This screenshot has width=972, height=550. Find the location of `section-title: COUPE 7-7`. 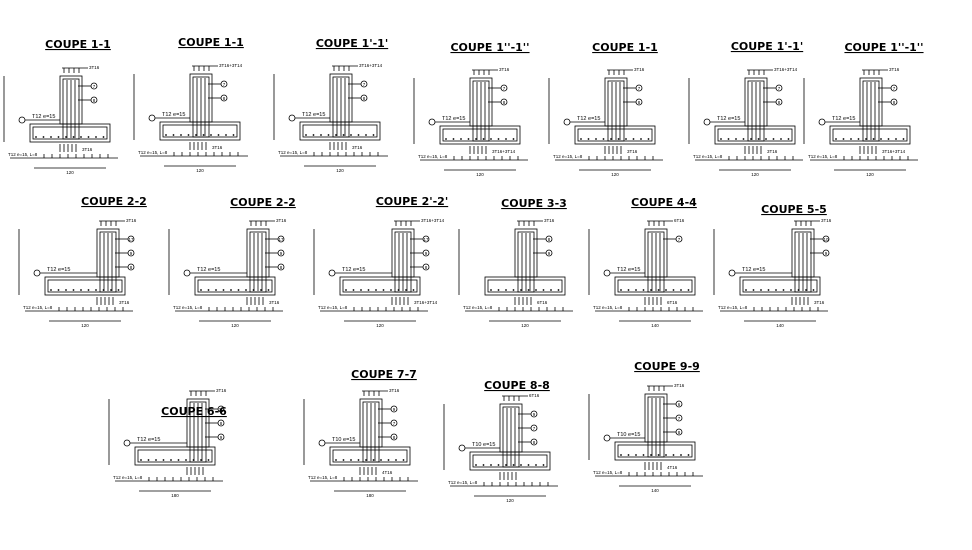

section-title: COUPE 7-7 is located at coordinates (384, 374).